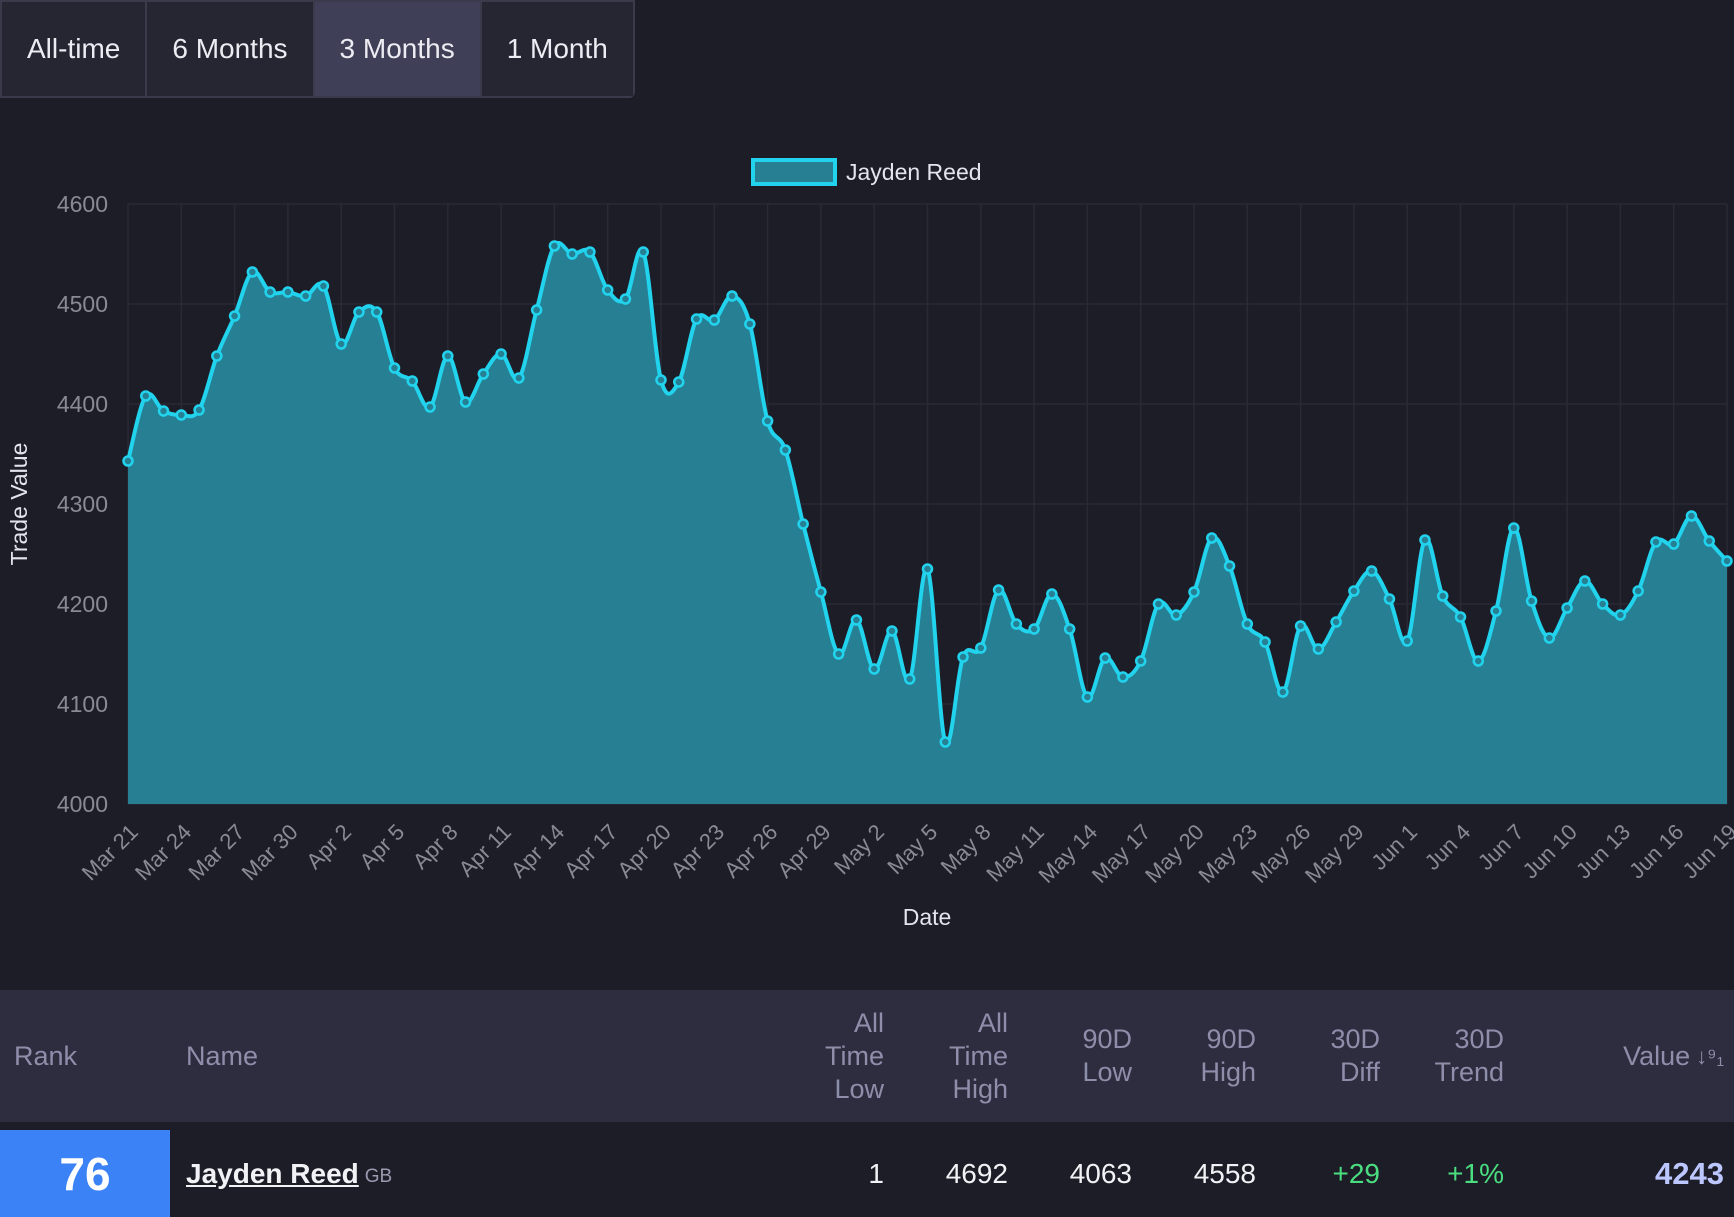  I want to click on header-all-time-low: All Time Low, so click(854, 1055).